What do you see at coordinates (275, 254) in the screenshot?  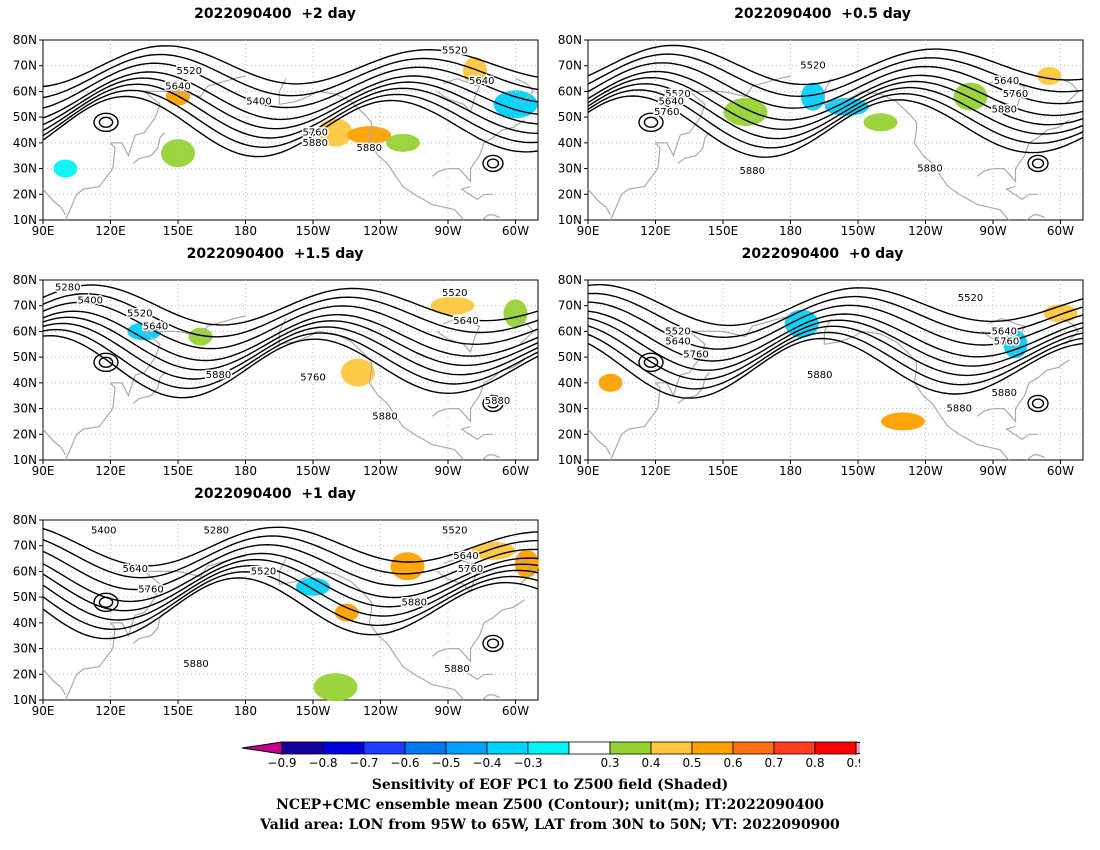 I see `panel-title: 2022090400 +1.5 day` at bounding box center [275, 254].